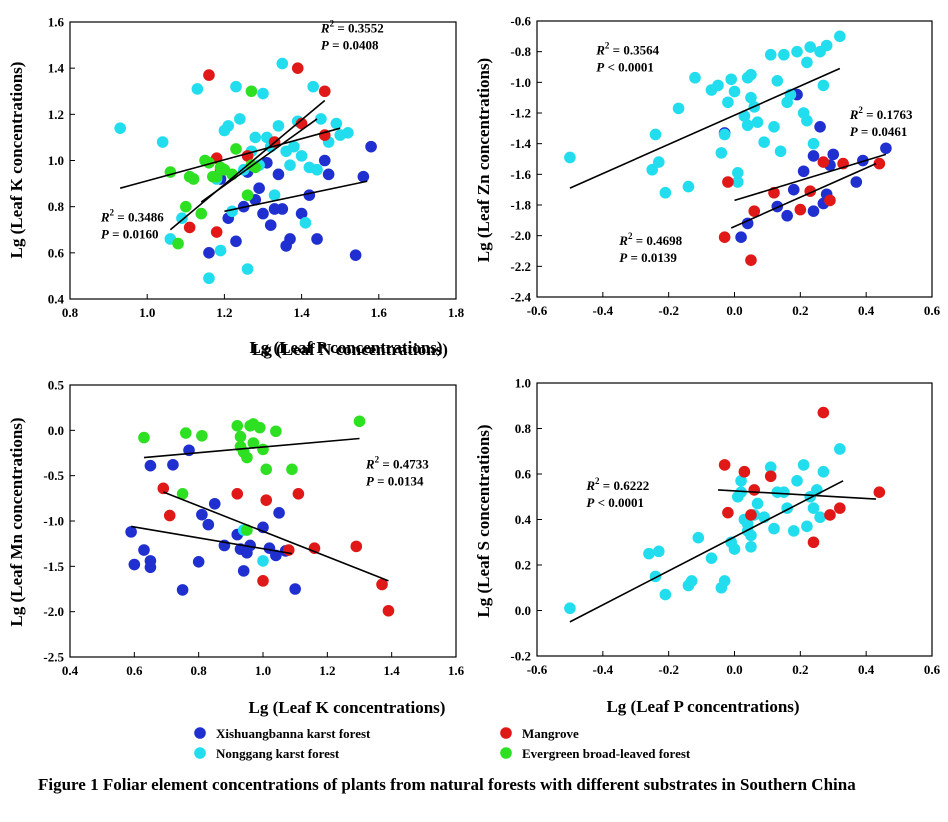 This screenshot has height=822, width=948. Describe the element at coordinates (537, 669) in the screenshot. I see `x-tick-label: -0.6` at that location.